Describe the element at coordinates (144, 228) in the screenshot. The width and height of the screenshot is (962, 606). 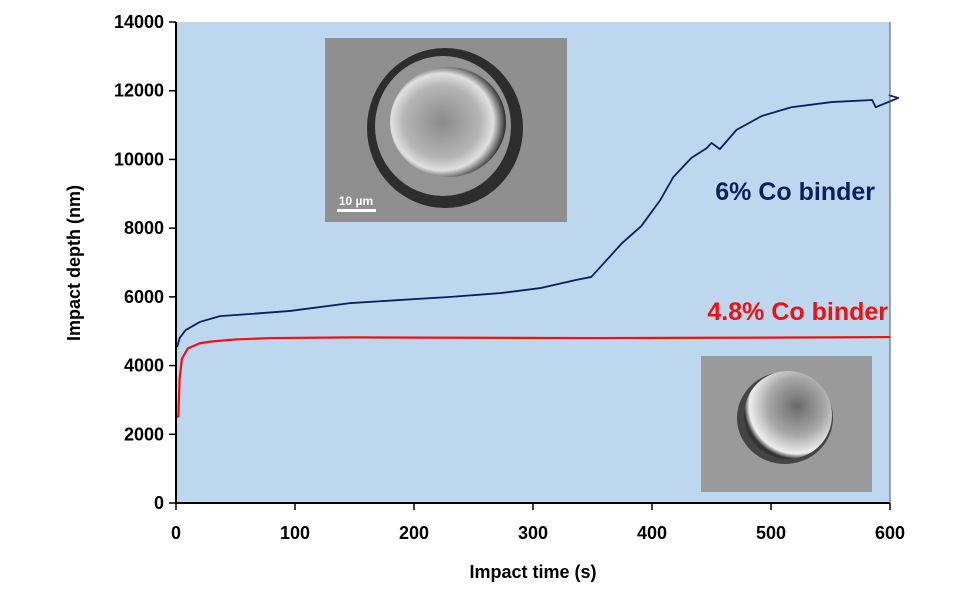
I see `y-tick-label: 8000` at that location.